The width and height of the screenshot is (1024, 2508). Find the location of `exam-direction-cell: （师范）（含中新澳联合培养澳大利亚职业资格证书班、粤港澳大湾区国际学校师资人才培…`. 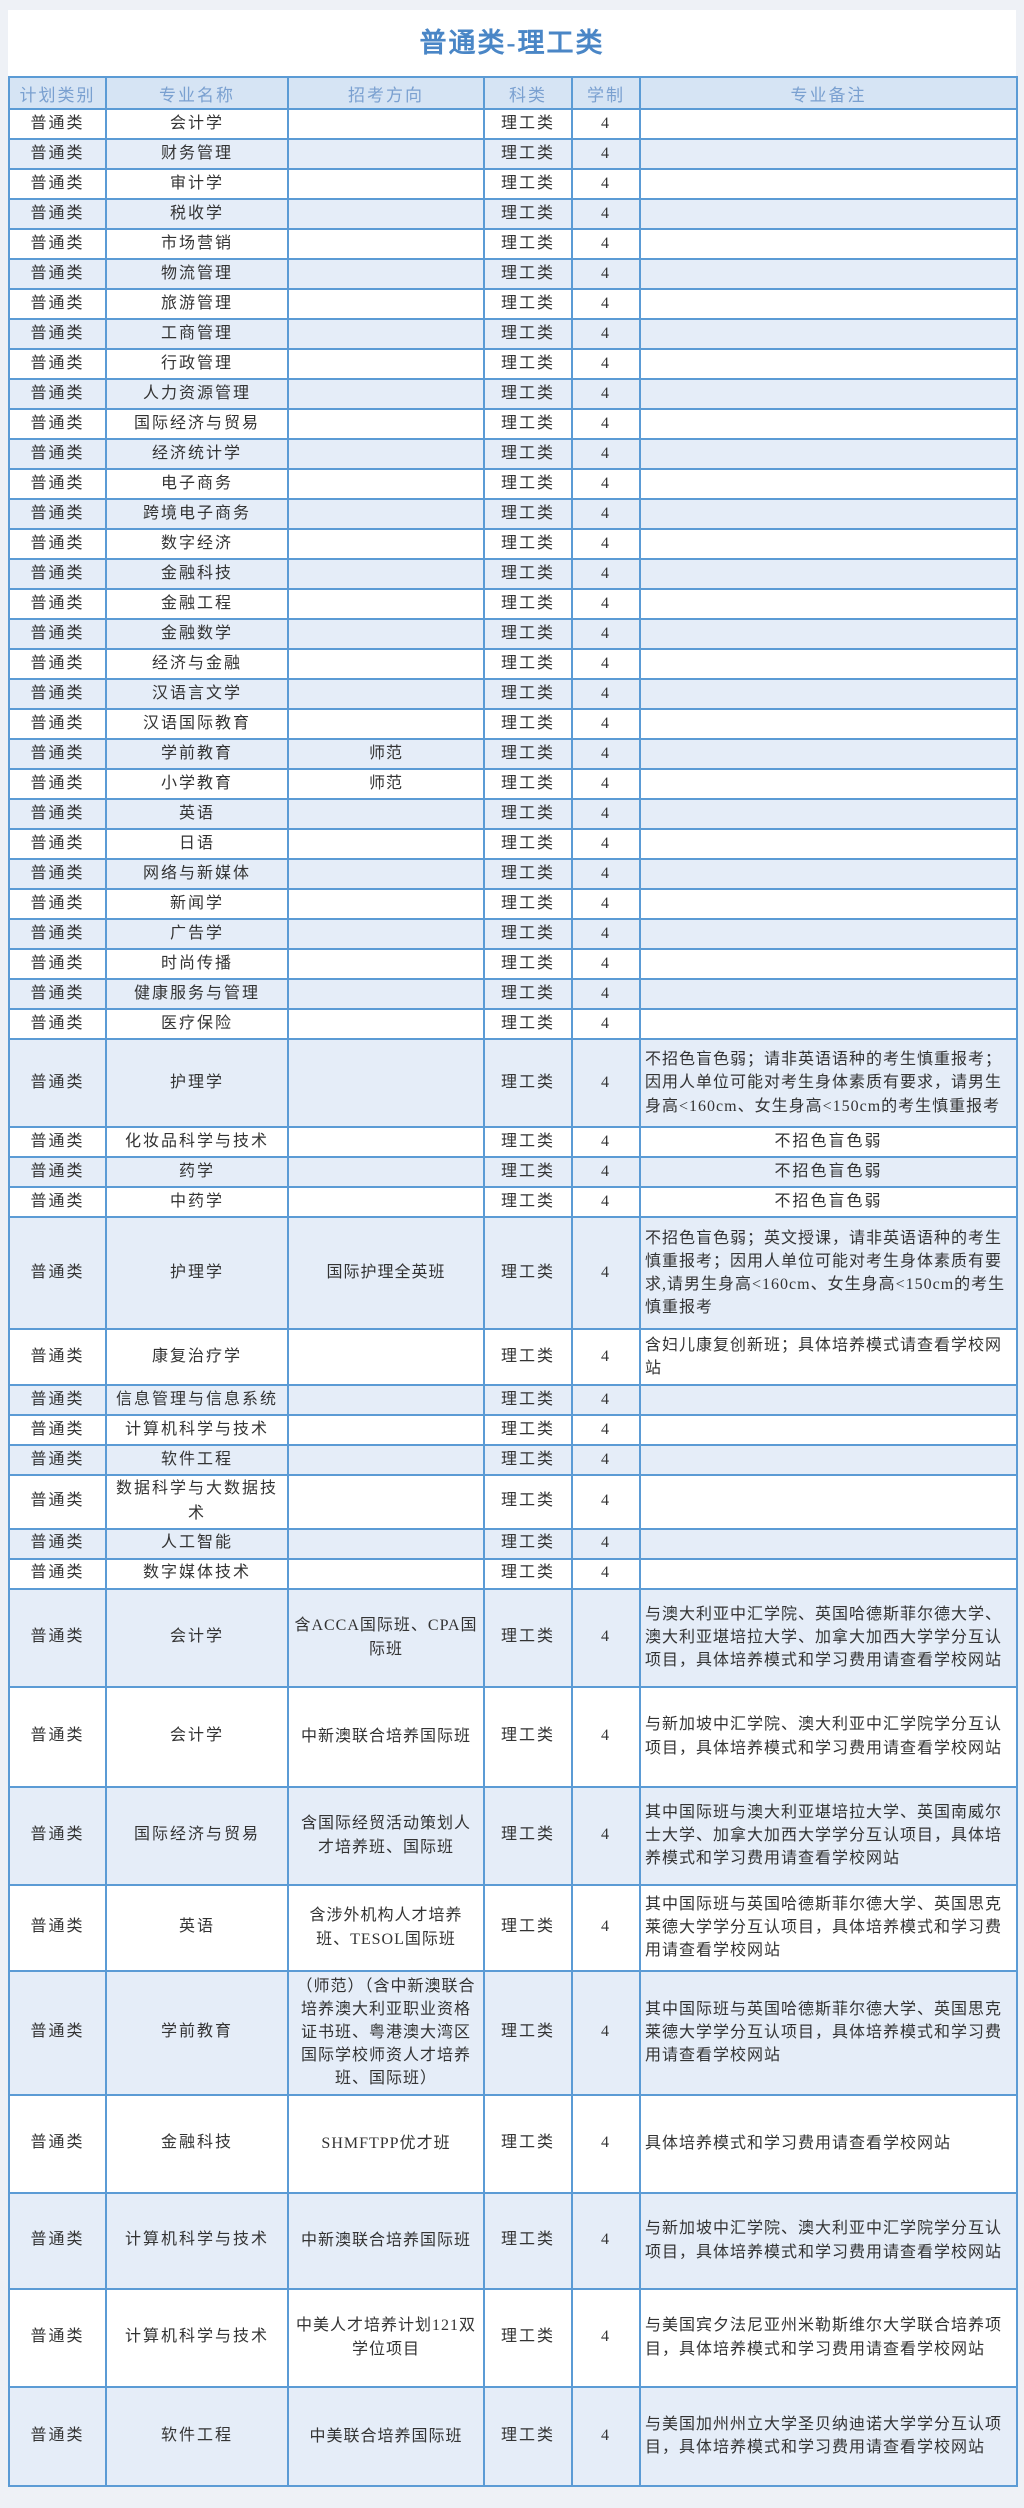

exam-direction-cell: （师范）（含中新澳联合培养澳大利亚职业资格证书班、粤港澳大湾区国际学校师资人才培… is located at coordinates (386, 2032).